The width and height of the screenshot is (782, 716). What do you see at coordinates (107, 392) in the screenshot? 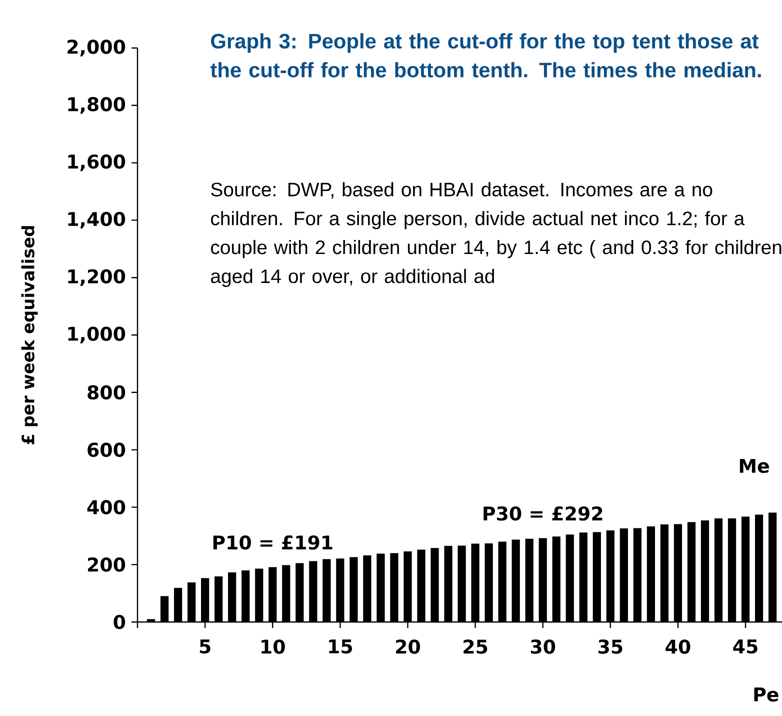
I see `y-tick-label: 800` at bounding box center [107, 392].